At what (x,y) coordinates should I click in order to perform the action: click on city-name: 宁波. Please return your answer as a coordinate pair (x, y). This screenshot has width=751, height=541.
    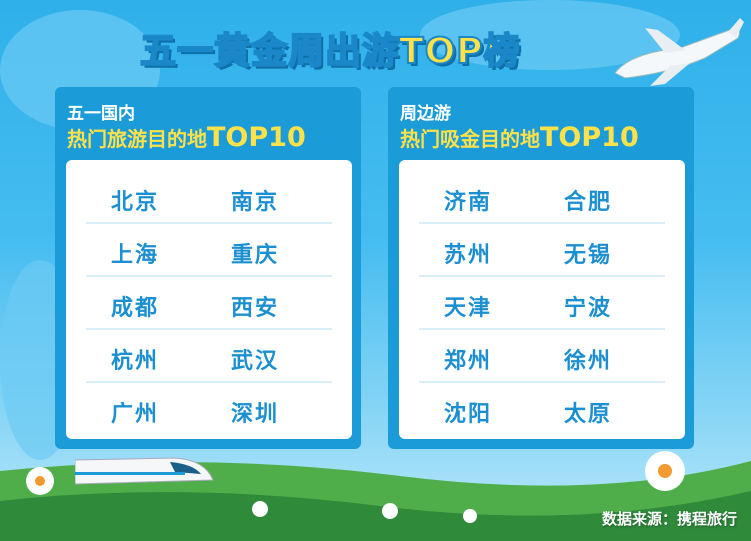
    Looking at the image, I should click on (588, 308).